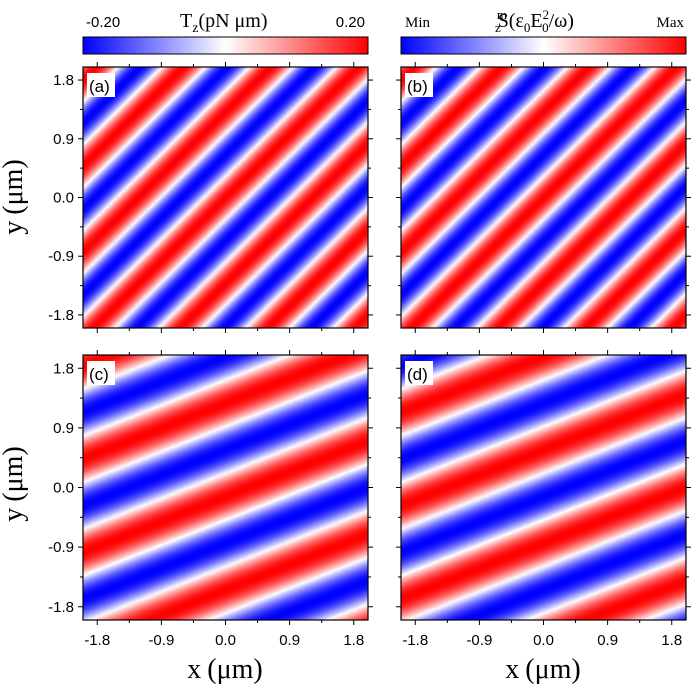 This screenshot has width=700, height=693. I want to click on panel-label: (b), so click(417, 86).